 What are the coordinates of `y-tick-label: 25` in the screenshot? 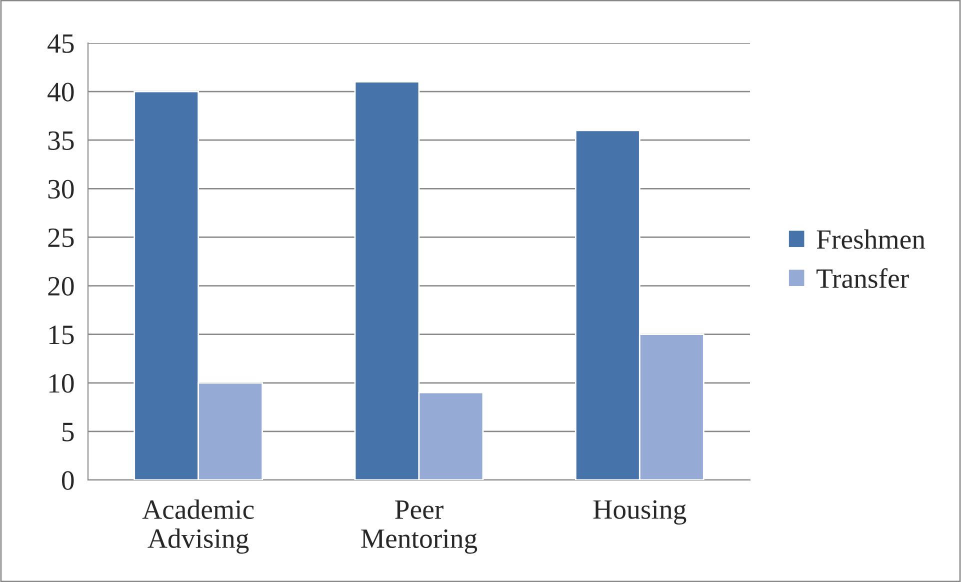 It's located at (61, 238).